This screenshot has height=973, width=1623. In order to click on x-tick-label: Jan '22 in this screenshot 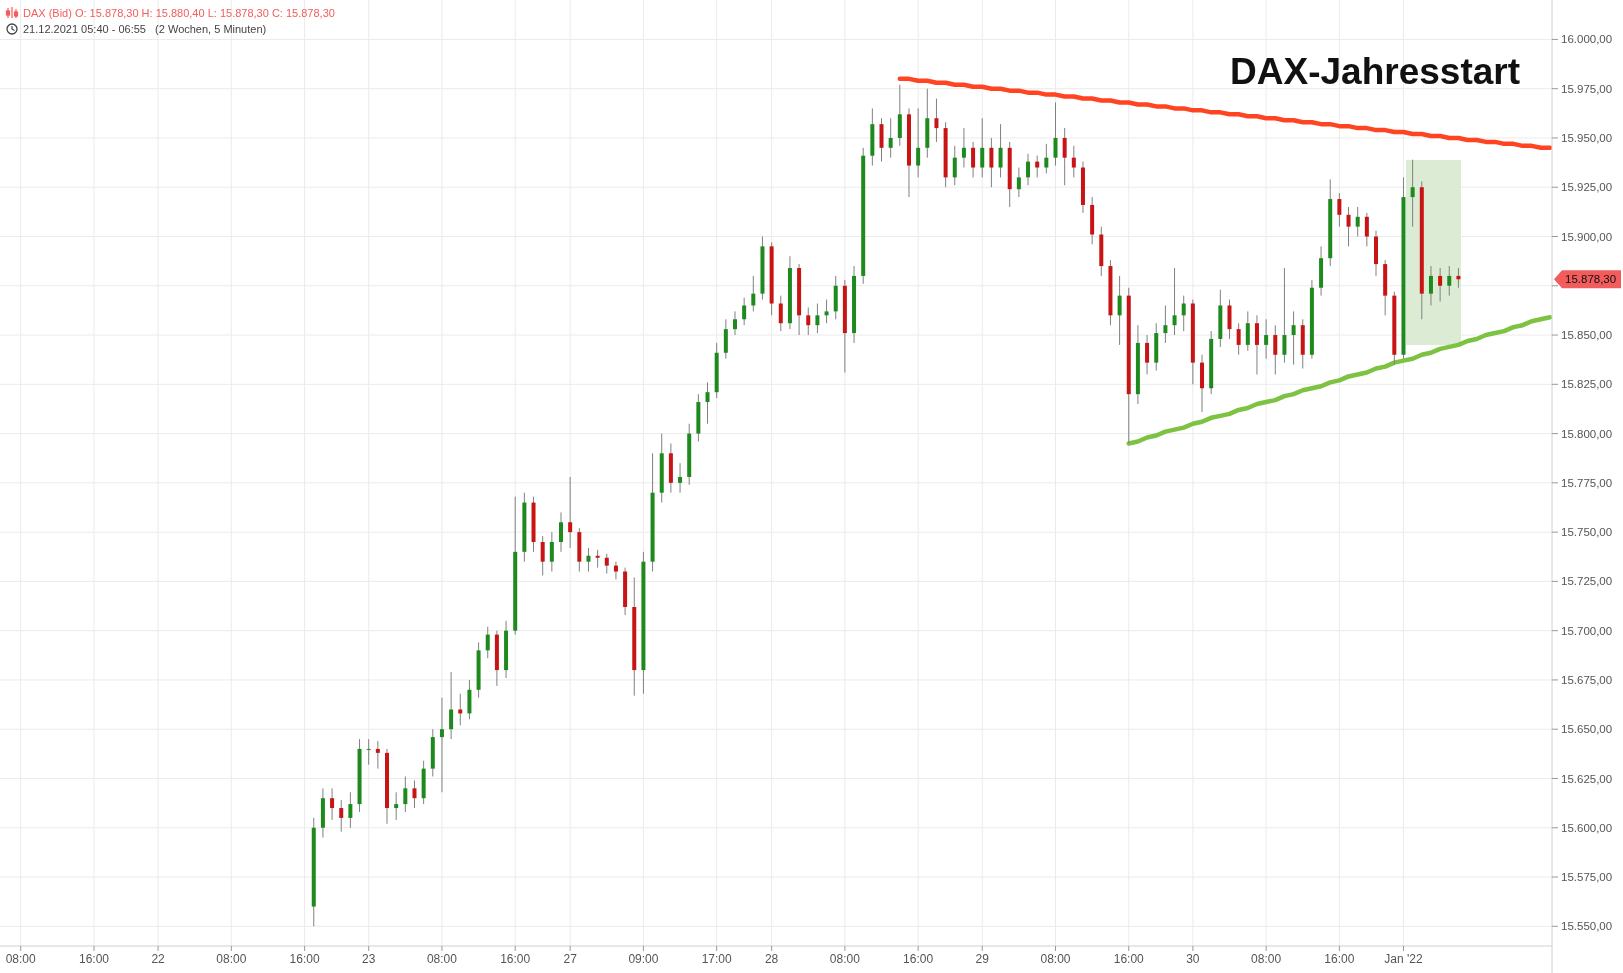, I will do `click(1403, 959)`.